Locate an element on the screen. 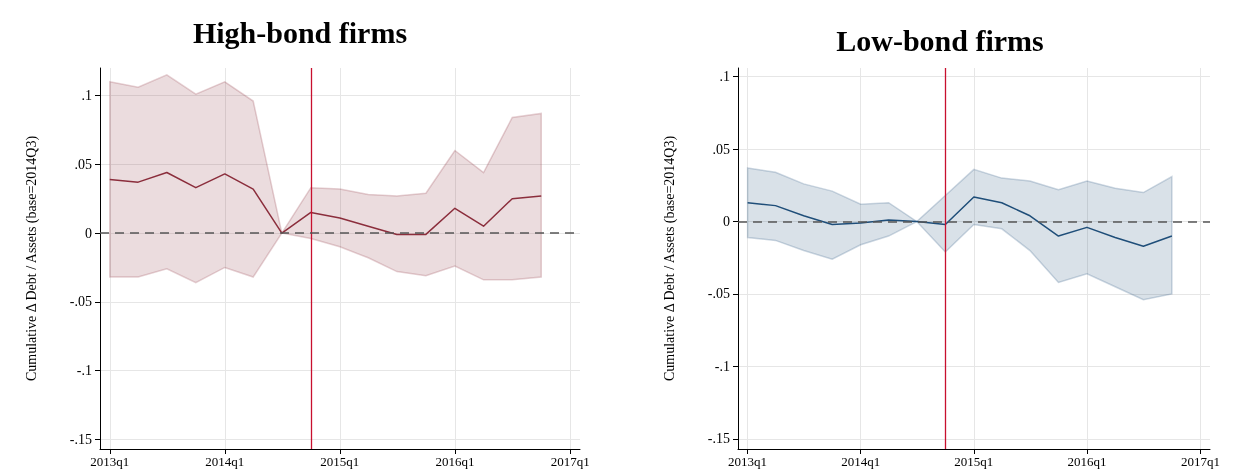  chart-title: High-bond firms is located at coordinates (300, 32).